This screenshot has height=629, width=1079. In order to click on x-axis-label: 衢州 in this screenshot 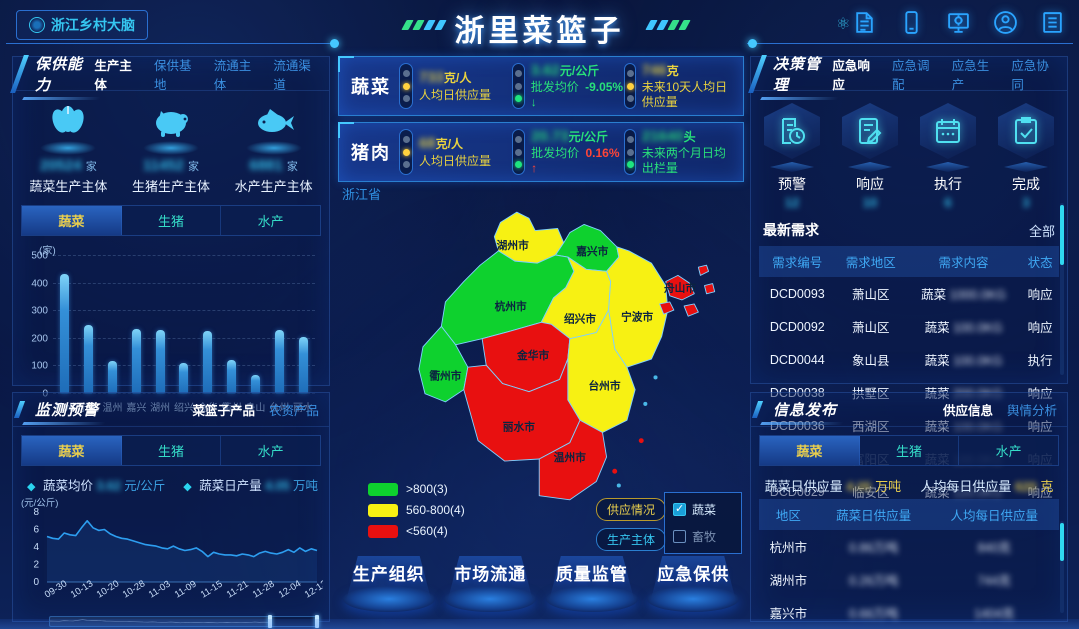, I will do `click(231, 408)`.